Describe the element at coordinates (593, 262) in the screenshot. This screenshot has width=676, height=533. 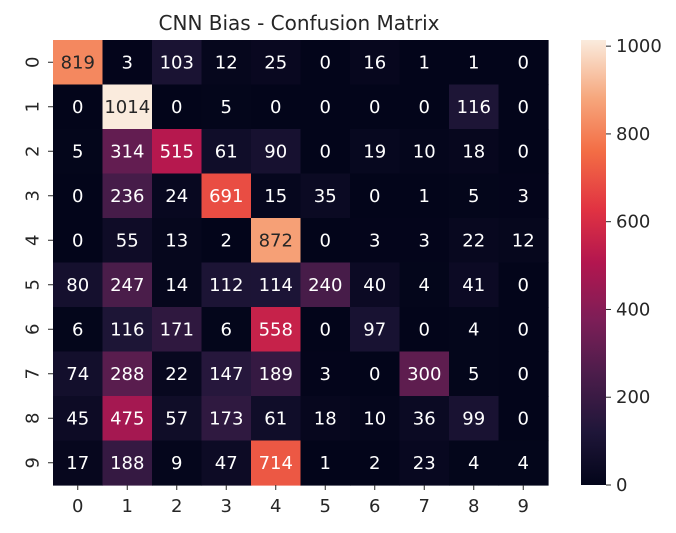
I see `colorbar-gradient` at that location.